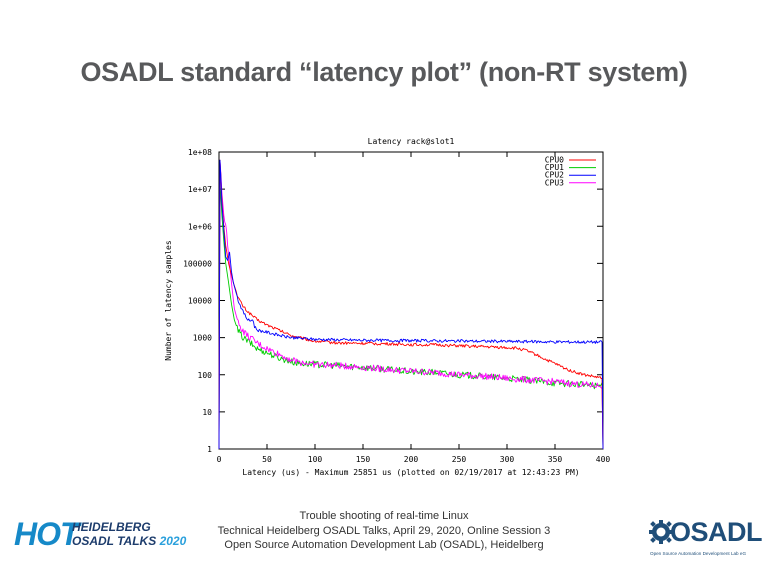 The width and height of the screenshot is (768, 576). I want to click on hot-logo-talks: OSADL TALKS, so click(114, 541).